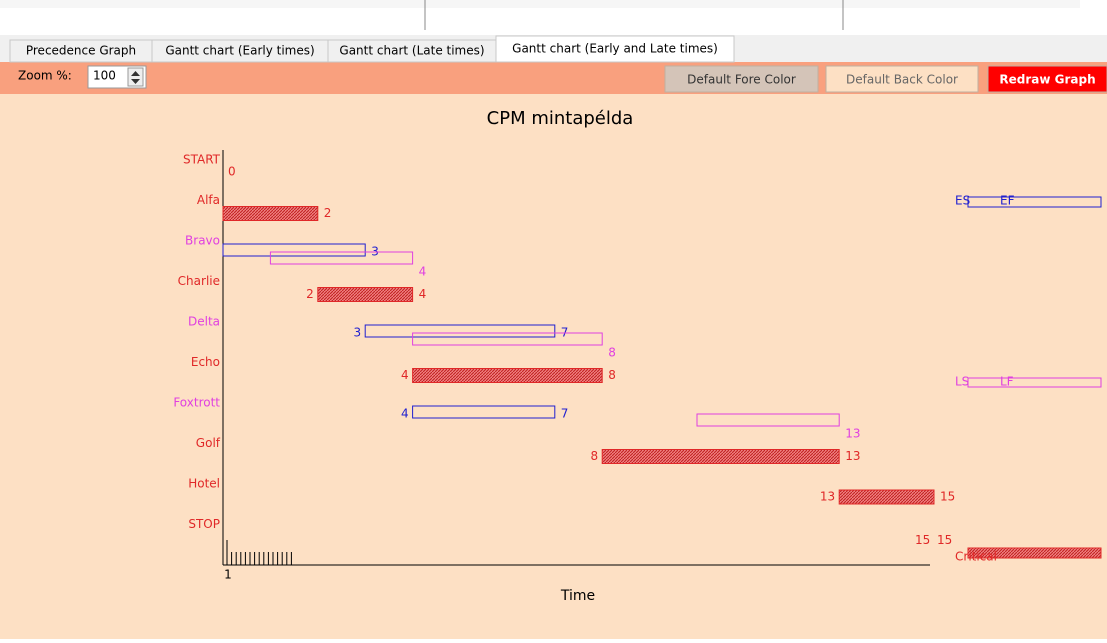 Image resolution: width=1107 pixels, height=643 pixels. Describe the element at coordinates (1007, 382) in the screenshot. I see `legend-label: LF` at that location.